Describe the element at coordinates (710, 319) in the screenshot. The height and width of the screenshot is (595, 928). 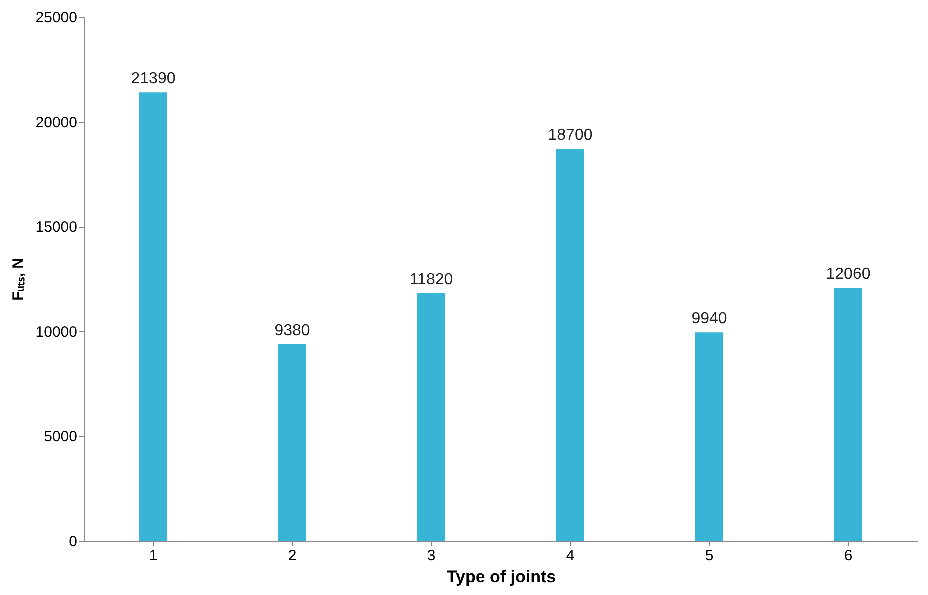
I see `data-label: 9940` at that location.